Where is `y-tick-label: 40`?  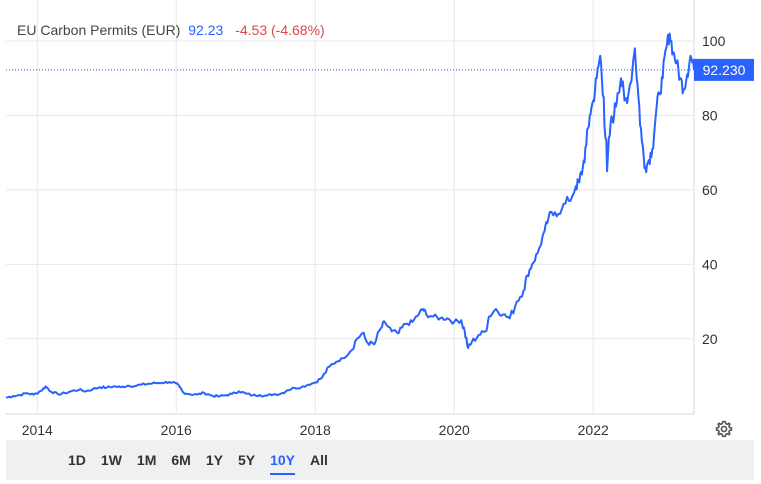 y-tick-label: 40 is located at coordinates (710, 264).